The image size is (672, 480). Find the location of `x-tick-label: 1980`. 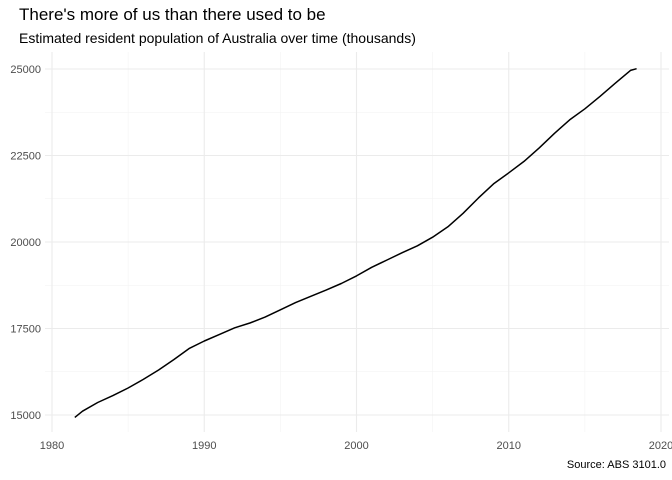

x-tick-label: 1980 is located at coordinates (52, 446).